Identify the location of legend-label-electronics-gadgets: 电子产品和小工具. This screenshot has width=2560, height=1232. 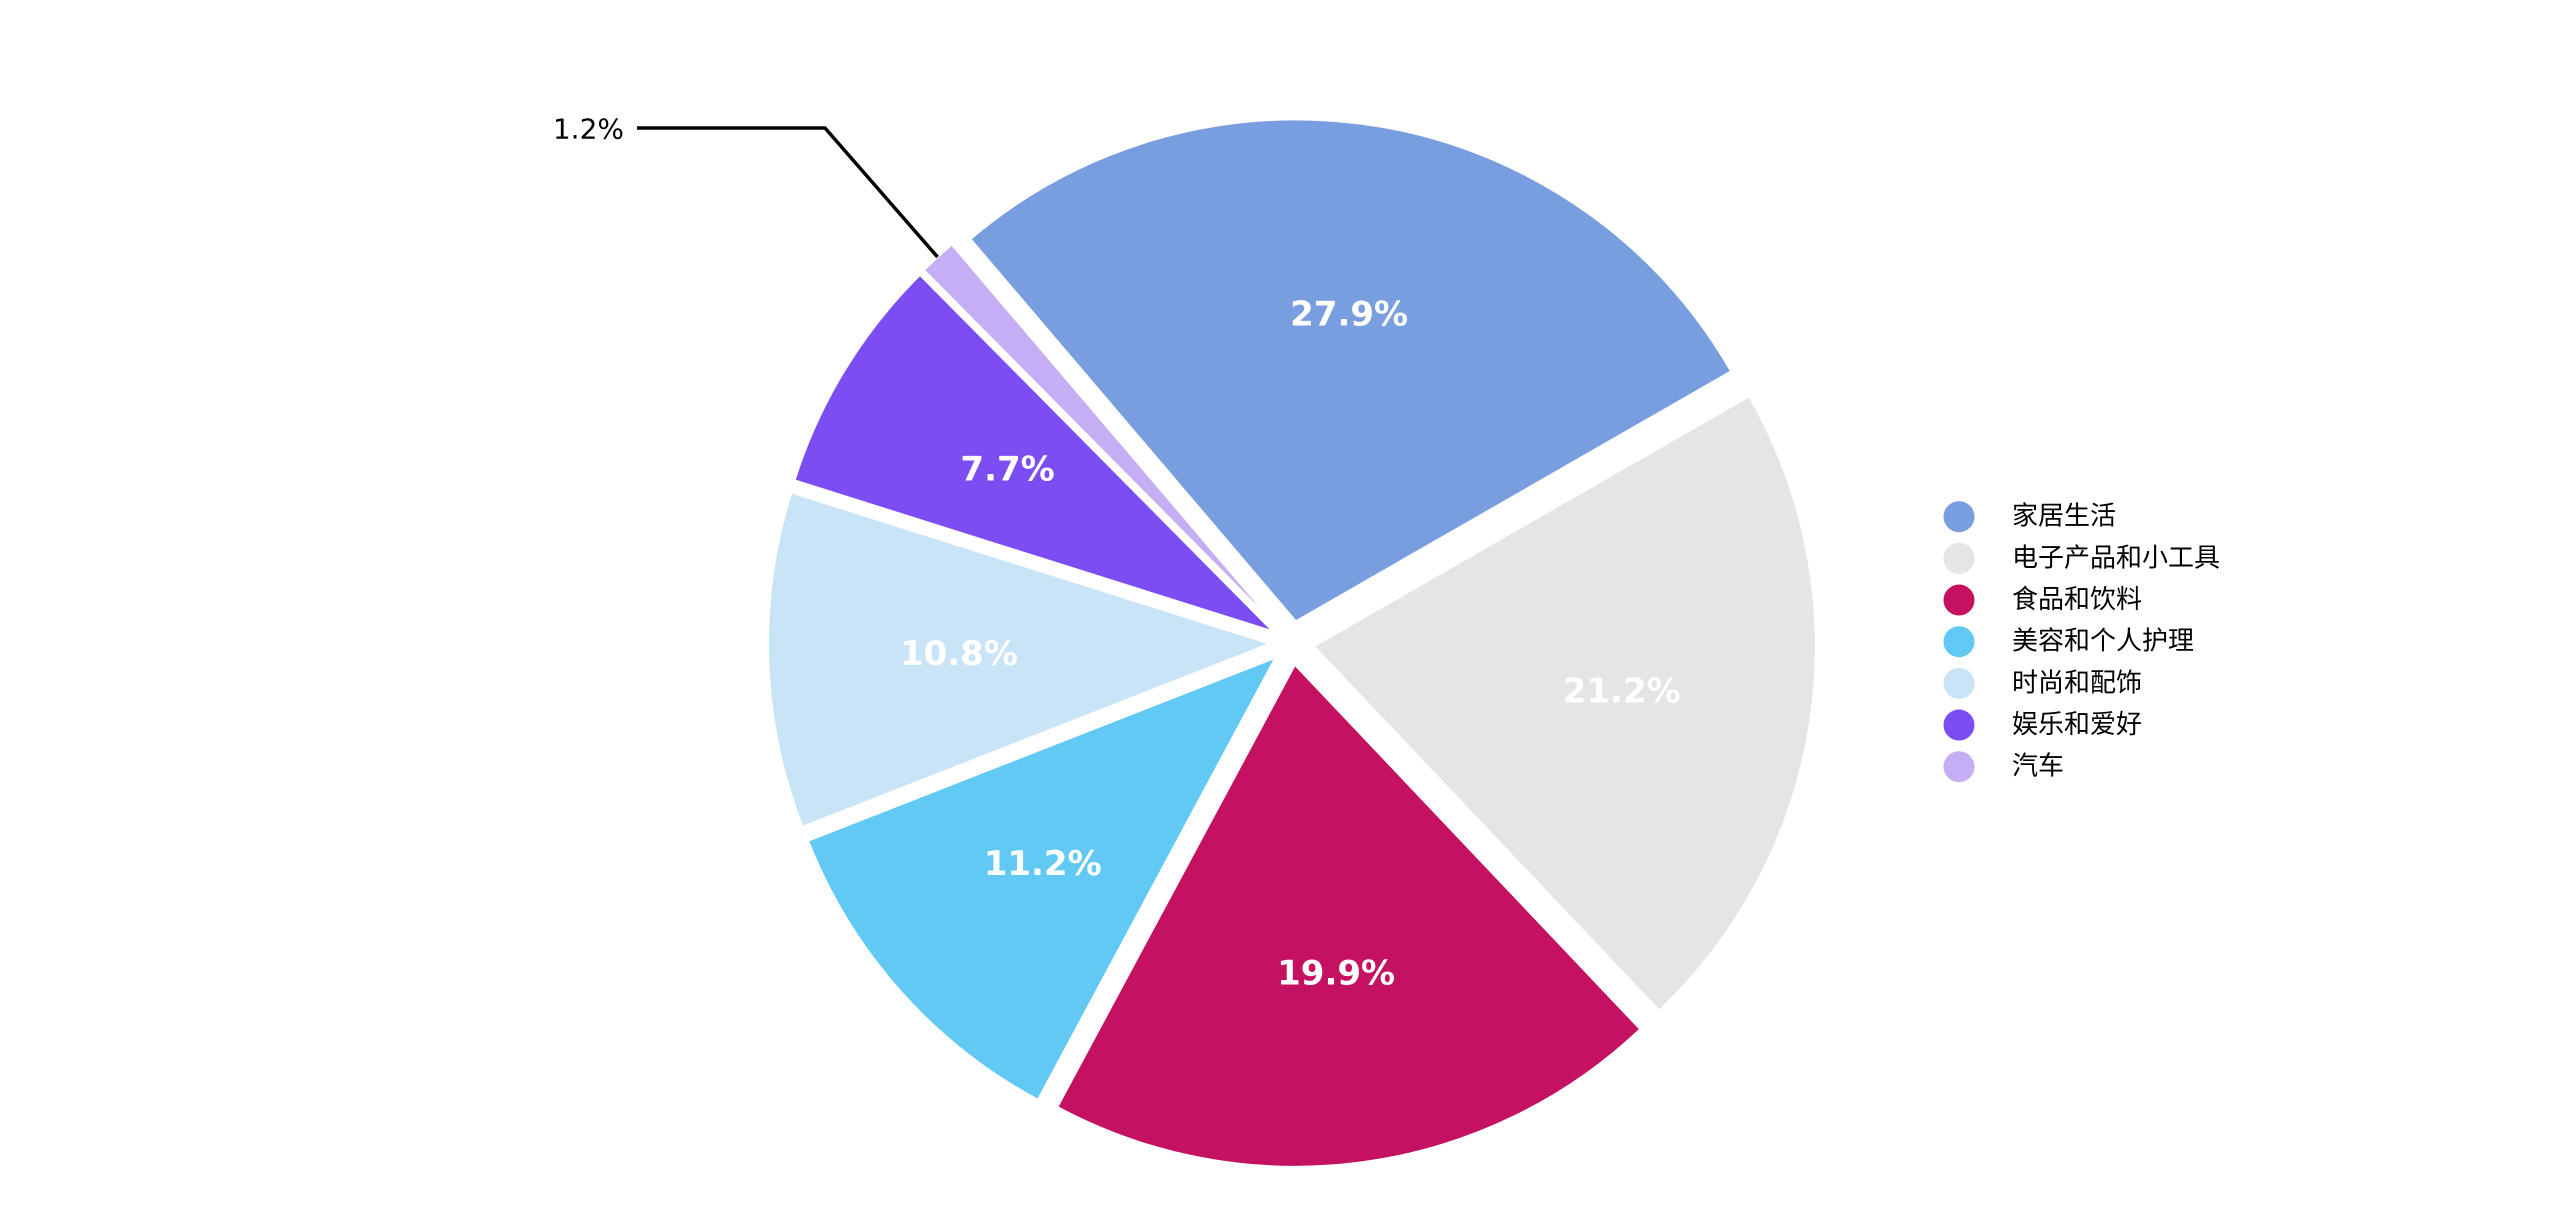
(2116, 558).